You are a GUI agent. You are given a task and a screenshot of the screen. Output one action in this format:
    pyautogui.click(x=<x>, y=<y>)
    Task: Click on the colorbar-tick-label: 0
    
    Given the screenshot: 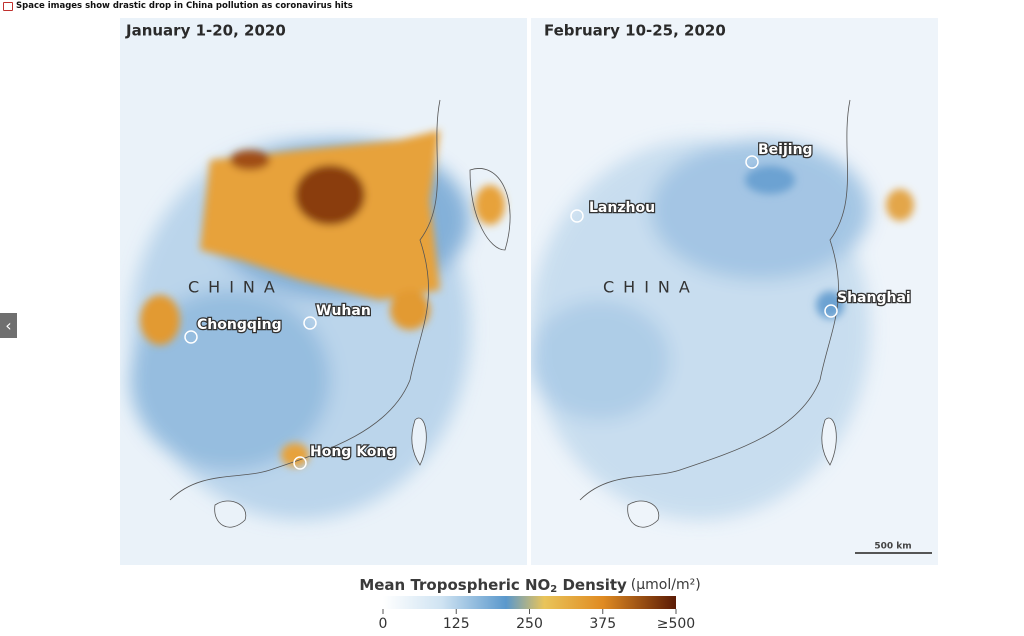 What is the action you would take?
    pyautogui.click(x=383, y=624)
    